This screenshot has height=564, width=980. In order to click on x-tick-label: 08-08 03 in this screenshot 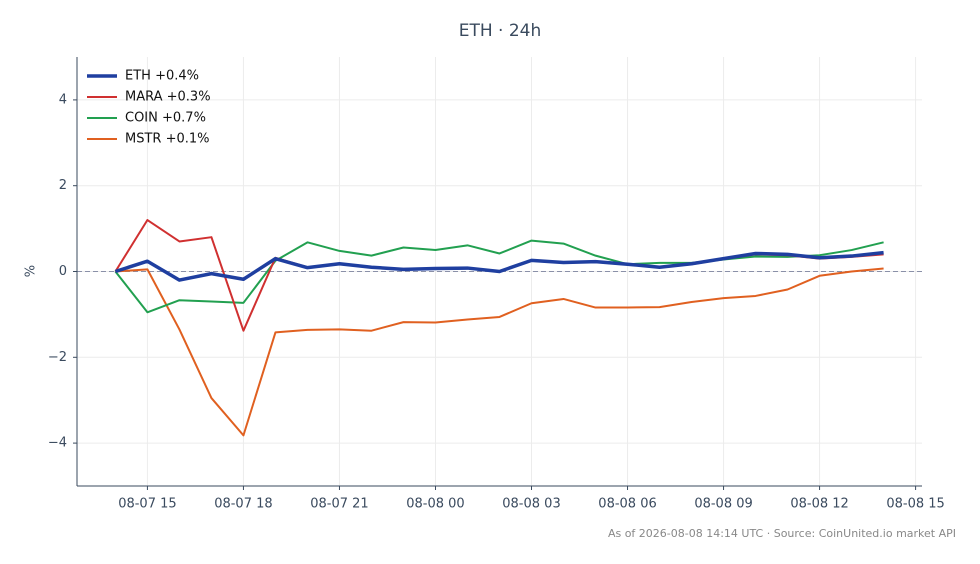, I will do `click(531, 504)`.